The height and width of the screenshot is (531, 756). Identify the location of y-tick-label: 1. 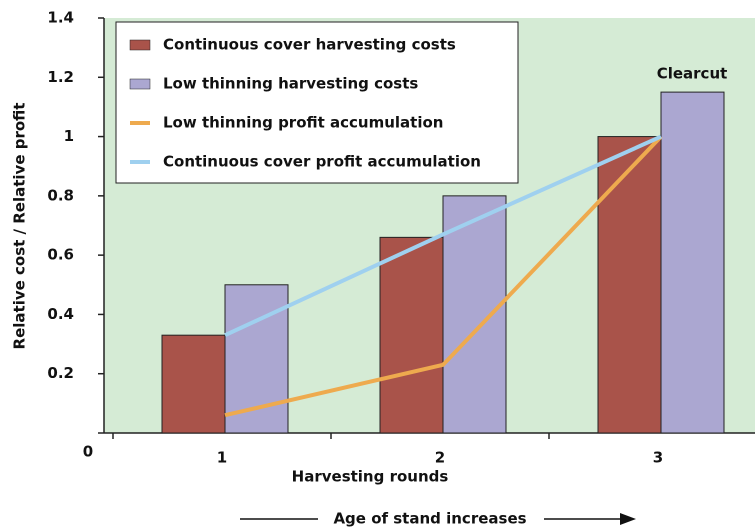
(69, 136).